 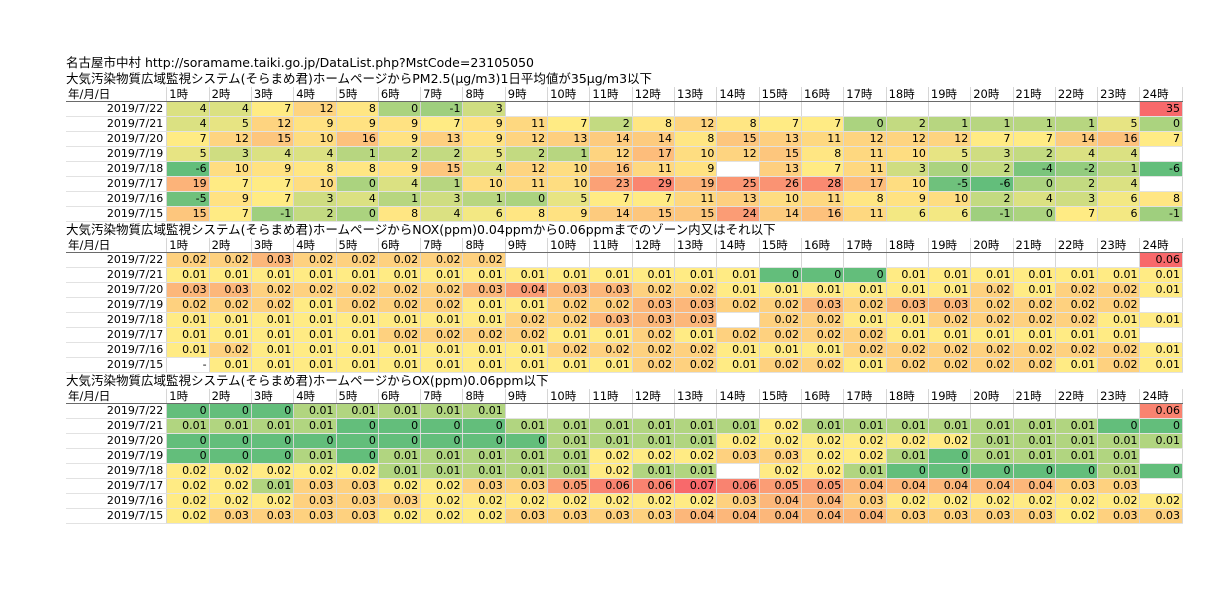 I want to click on value-cell: 14, so click(x=780, y=214).